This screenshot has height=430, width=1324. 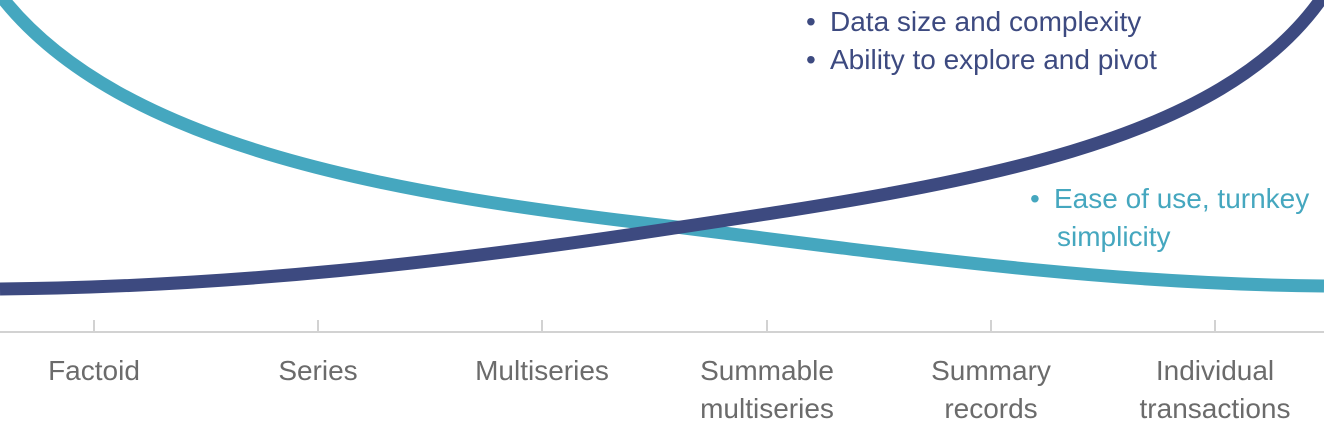 I want to click on legend-item-data-size: Data size and complexity, so click(x=985, y=21).